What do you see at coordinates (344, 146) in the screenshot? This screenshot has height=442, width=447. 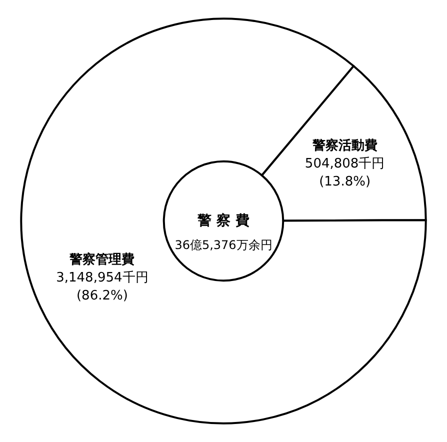 I see `slice-label: 警察活動費` at bounding box center [344, 146].